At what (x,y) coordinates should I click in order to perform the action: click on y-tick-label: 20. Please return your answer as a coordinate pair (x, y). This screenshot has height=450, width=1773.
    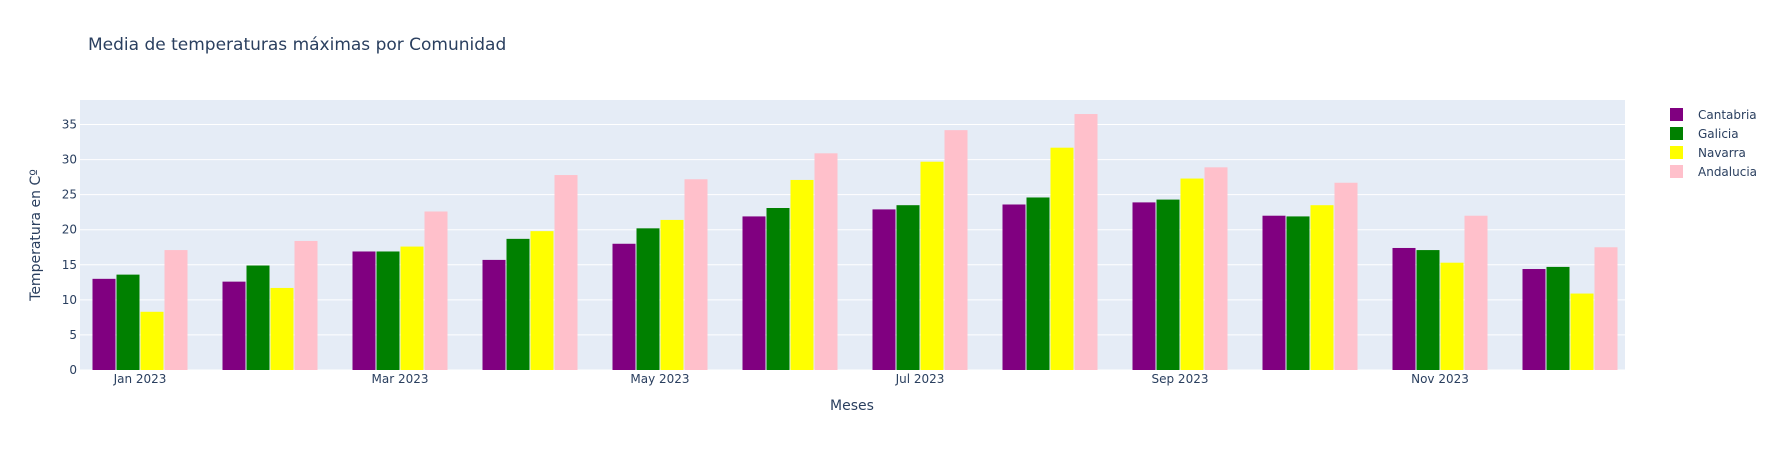
    Looking at the image, I should click on (69, 230).